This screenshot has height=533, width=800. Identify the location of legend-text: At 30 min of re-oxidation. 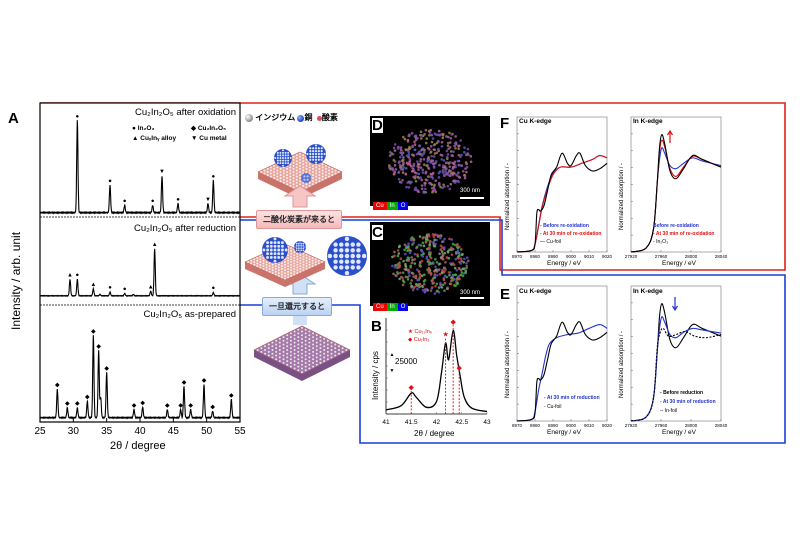
(685, 234).